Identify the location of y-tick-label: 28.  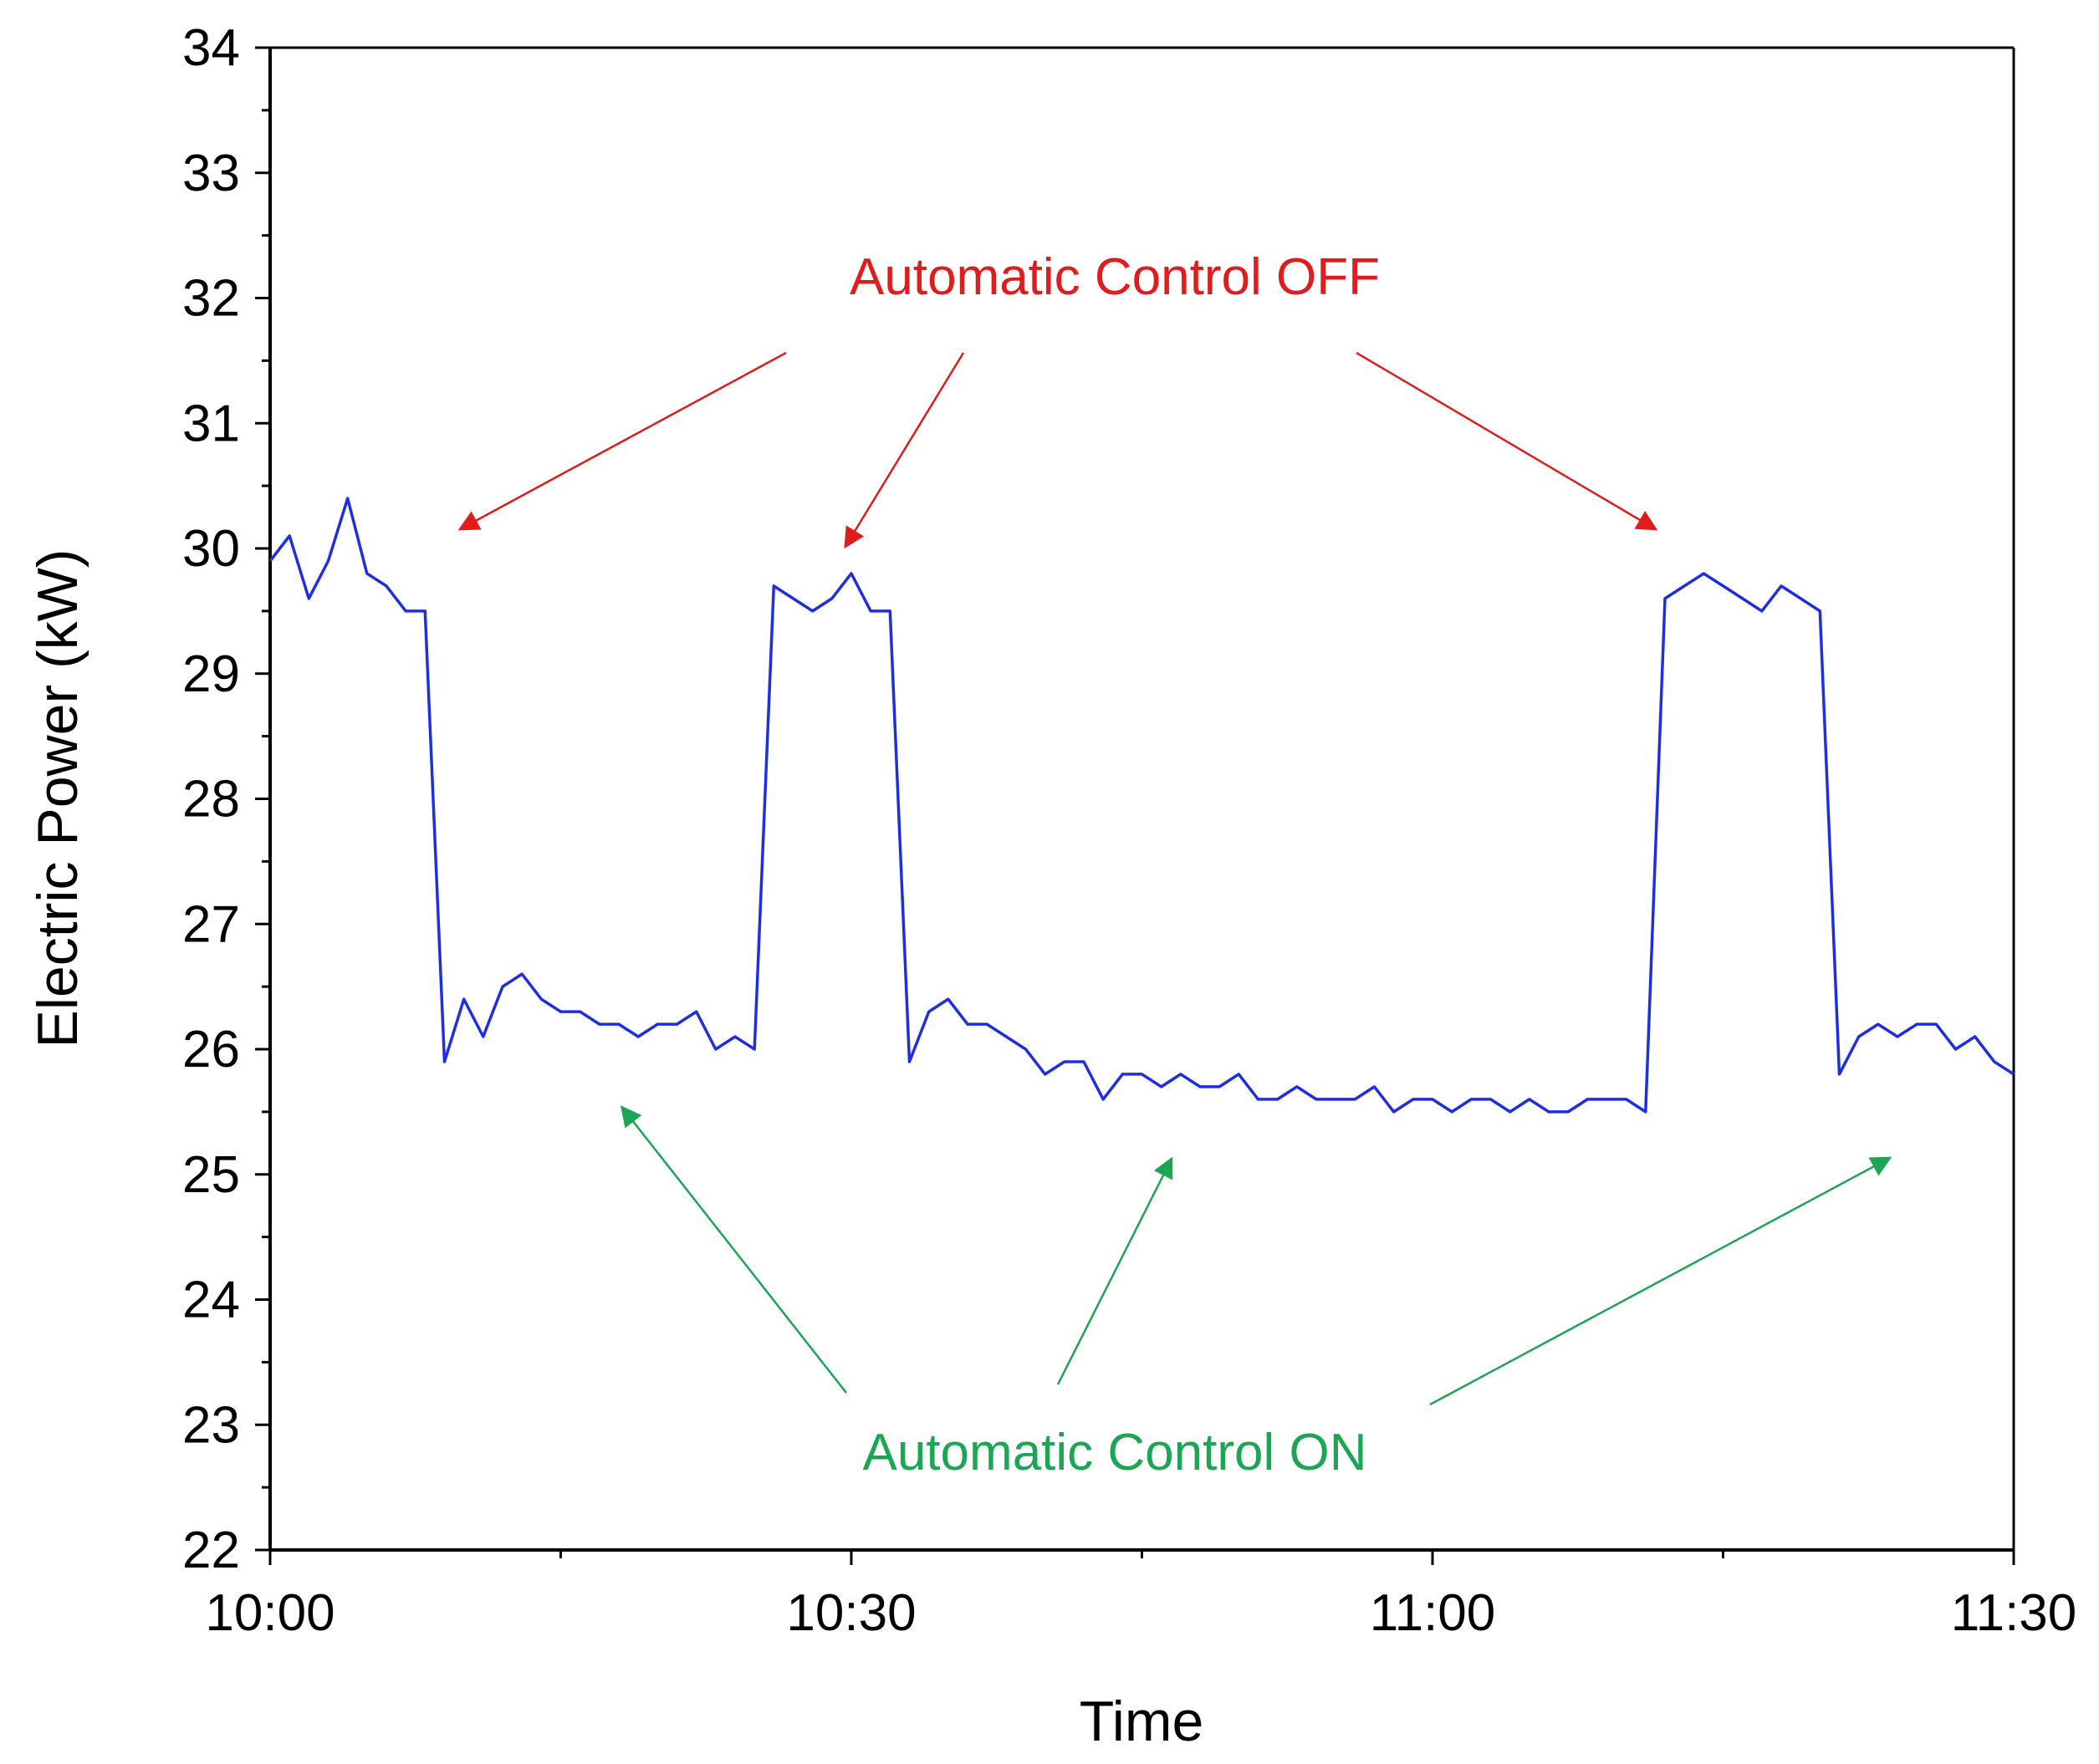
(211, 799).